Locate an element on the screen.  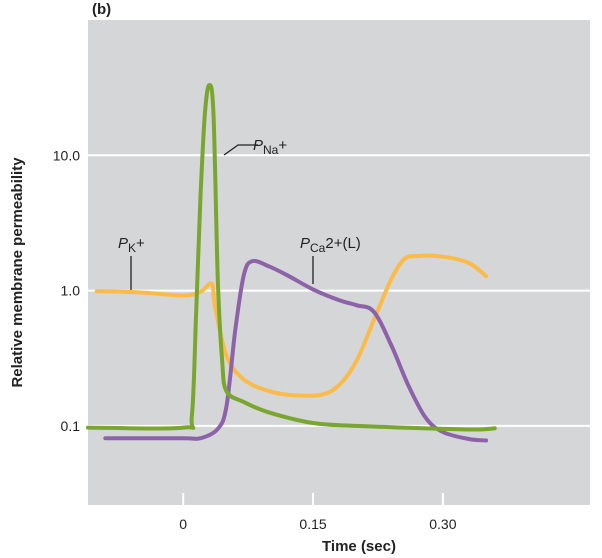
series-labels: PNa+PK+ PCa2+(L) is located at coordinates (239, 213).